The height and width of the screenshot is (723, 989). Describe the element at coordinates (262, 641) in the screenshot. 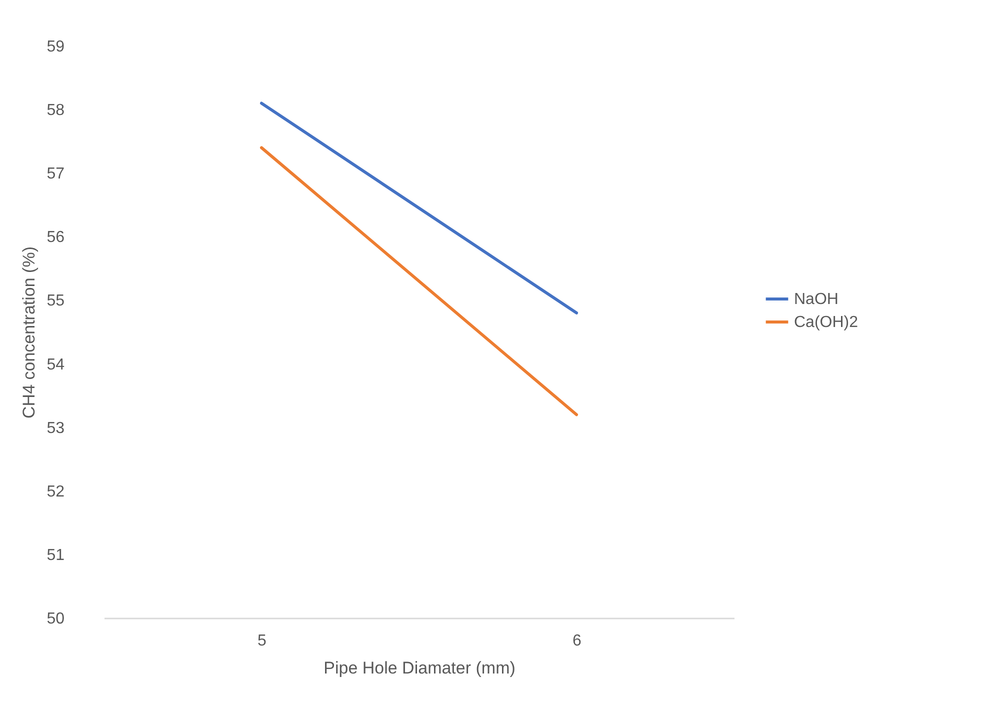

I see `x-tick-label: 5` at that location.